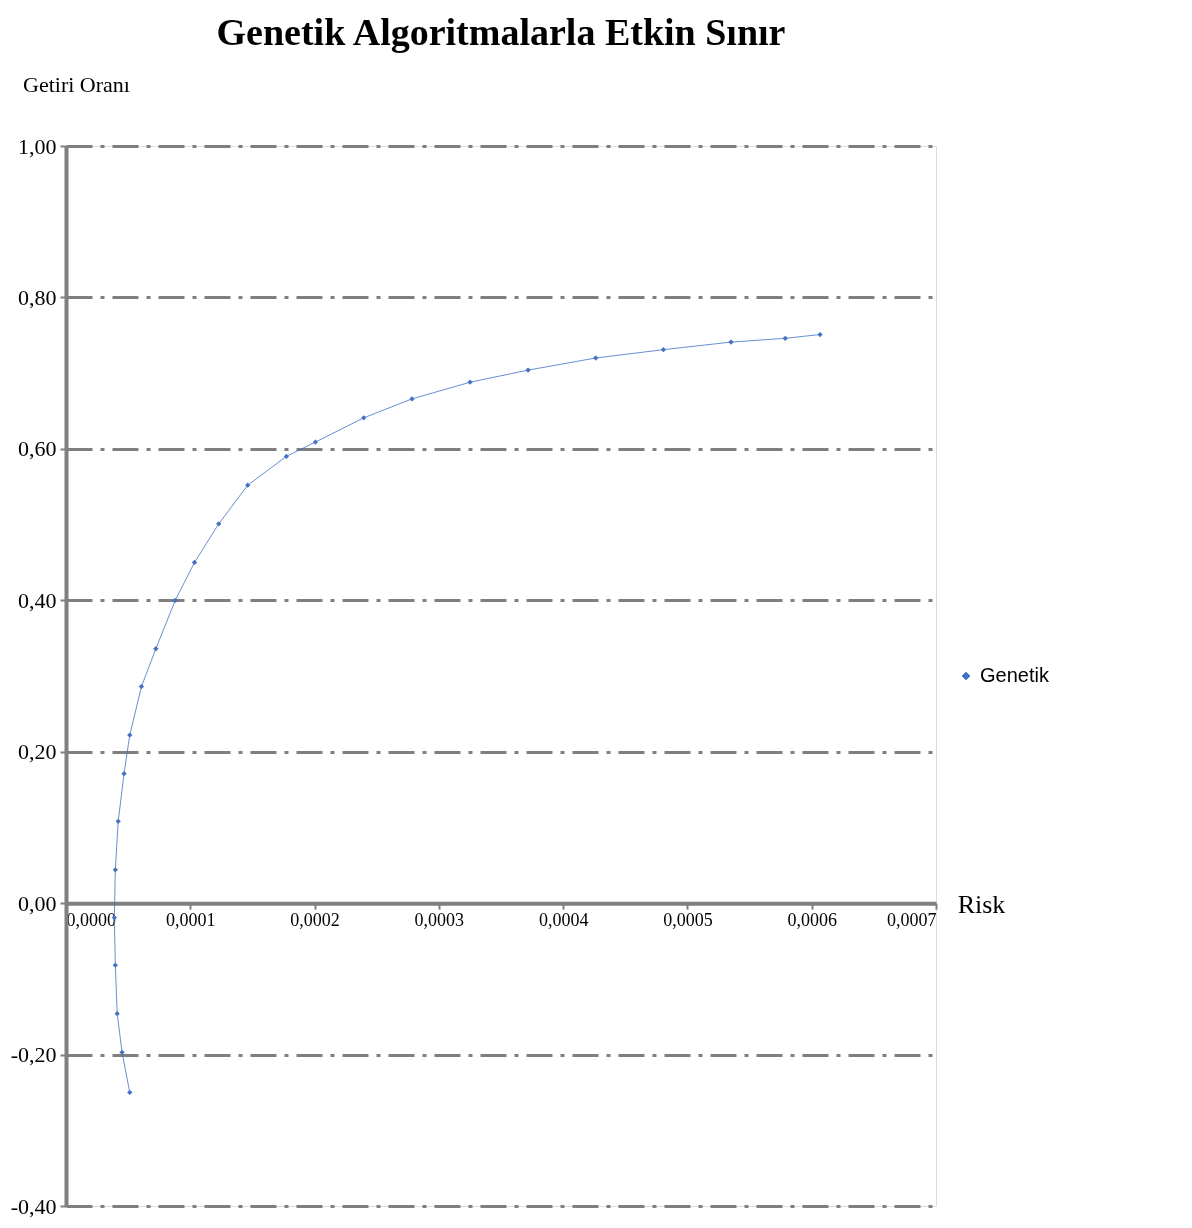 This screenshot has width=1192, height=1228. Describe the element at coordinates (191, 919) in the screenshot. I see `x-tick-label: 0,0001` at that location.